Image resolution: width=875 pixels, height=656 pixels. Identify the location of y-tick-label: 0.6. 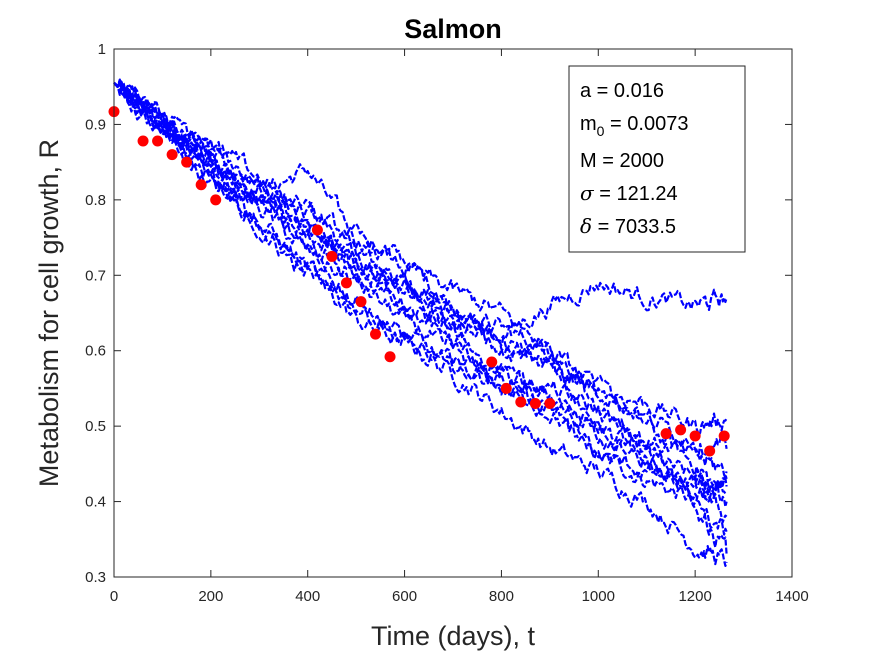
(95, 351).